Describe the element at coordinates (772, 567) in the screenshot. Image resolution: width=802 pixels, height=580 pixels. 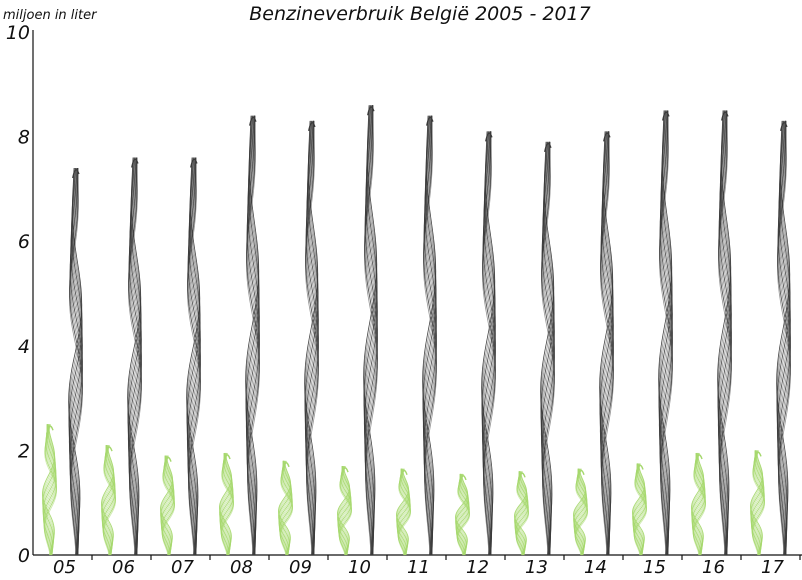
I see `x-tick-label: 17` at that location.